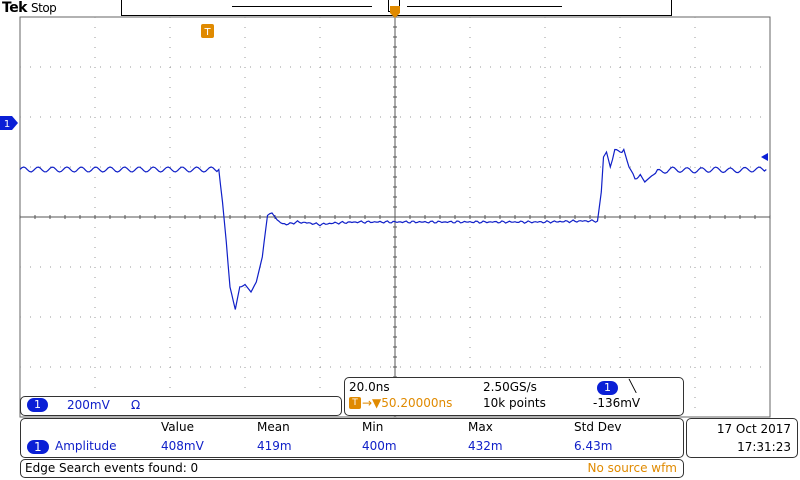 This screenshot has width=800, height=480. What do you see at coordinates (395, 12) in the screenshot?
I see `trigger-position-marker` at bounding box center [395, 12].